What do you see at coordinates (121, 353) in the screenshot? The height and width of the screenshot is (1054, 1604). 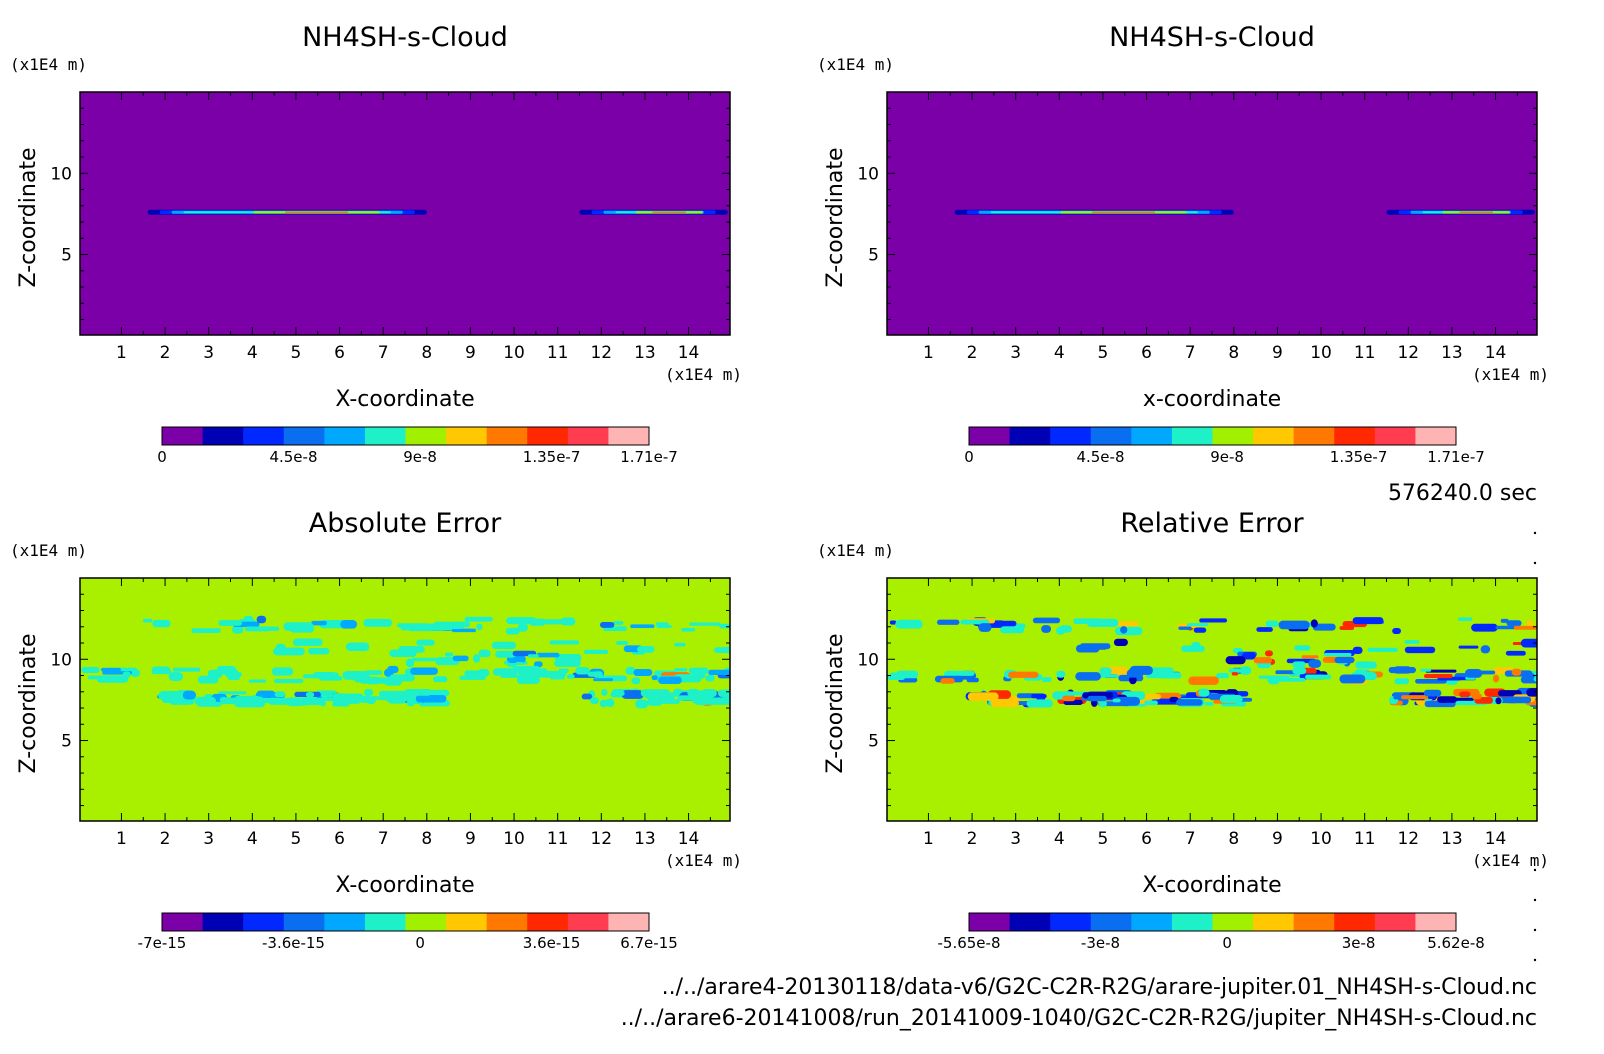 I see `x-tick-label: 1` at bounding box center [121, 353].